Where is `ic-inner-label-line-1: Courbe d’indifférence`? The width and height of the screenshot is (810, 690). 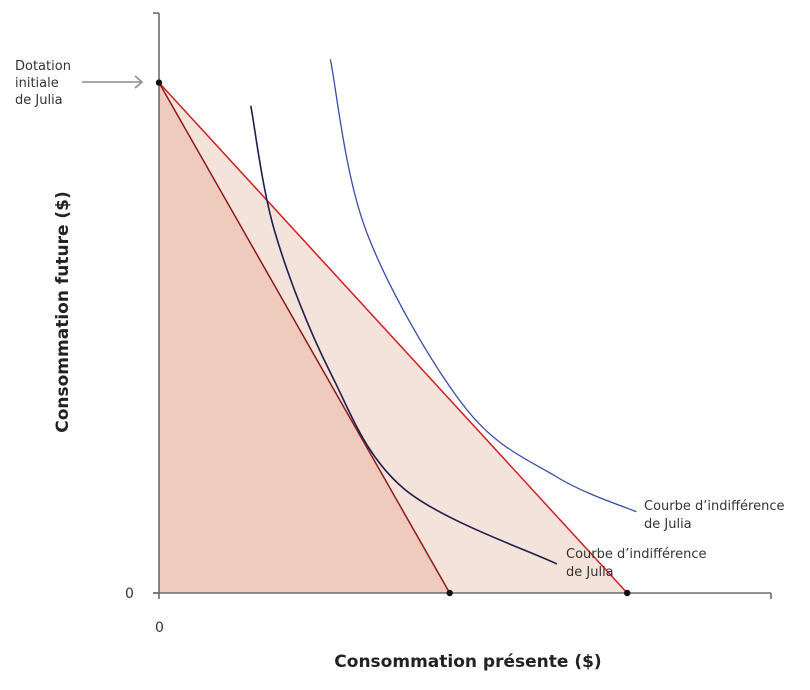 ic-inner-label-line-1: Courbe d’indifférence is located at coordinates (636, 554).